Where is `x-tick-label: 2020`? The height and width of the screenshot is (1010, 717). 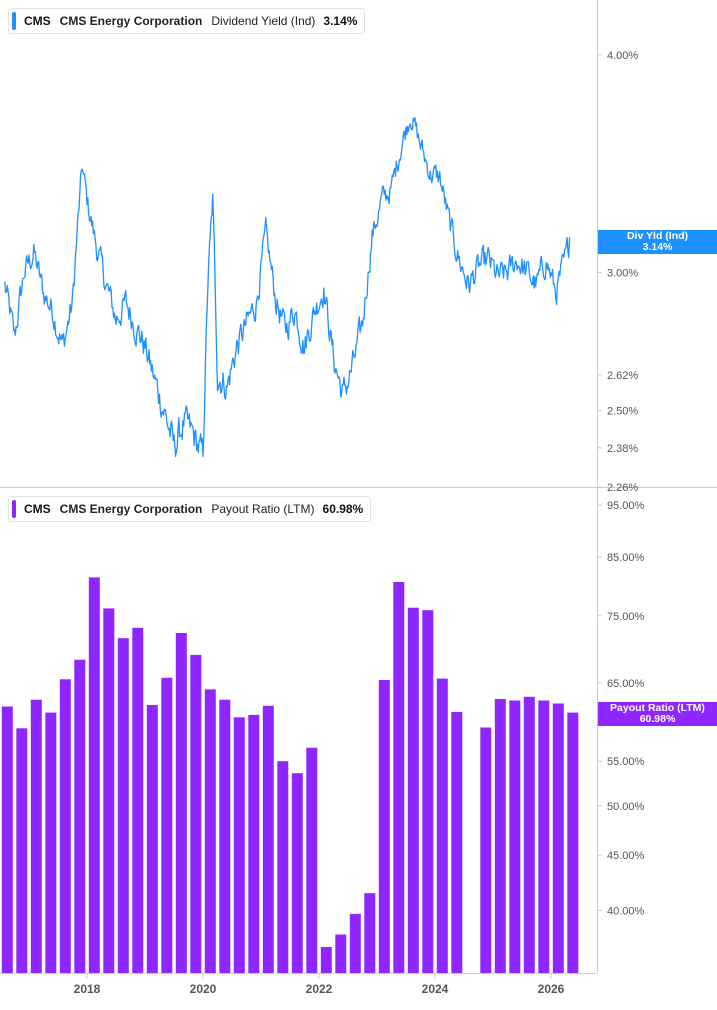 x-tick-label: 2020 is located at coordinates (203, 989).